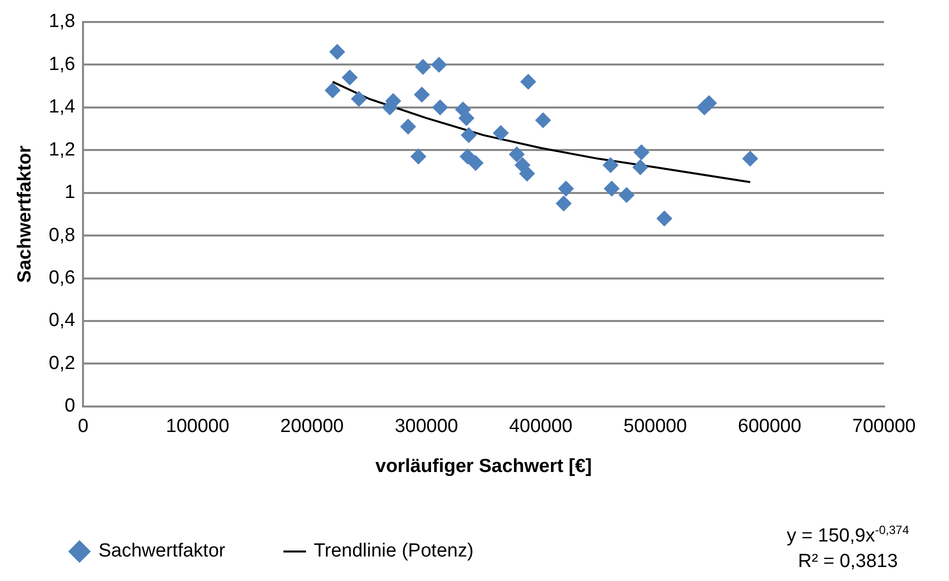  What do you see at coordinates (25, 213) in the screenshot?
I see `y-axis-title: Sachwertfaktor` at bounding box center [25, 213].